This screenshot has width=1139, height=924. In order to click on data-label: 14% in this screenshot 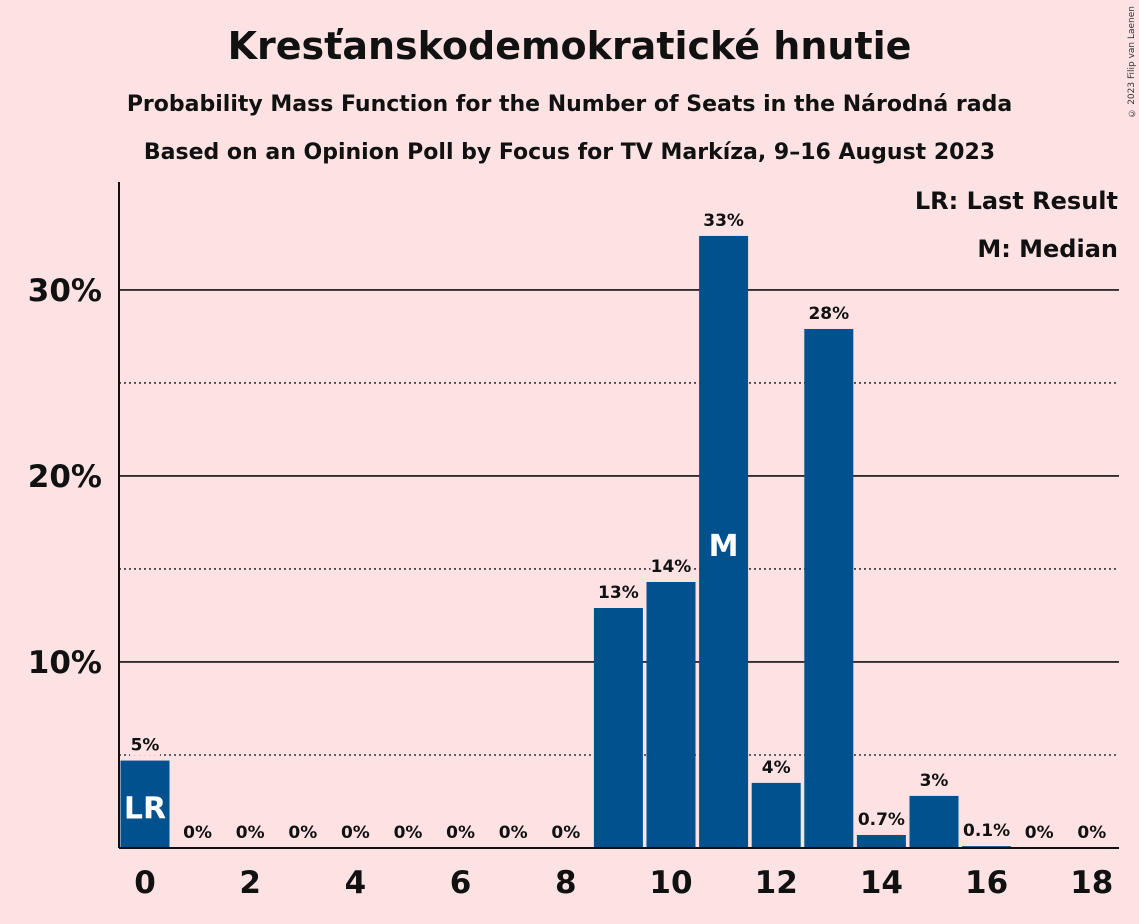, I will do `click(671, 567)`.